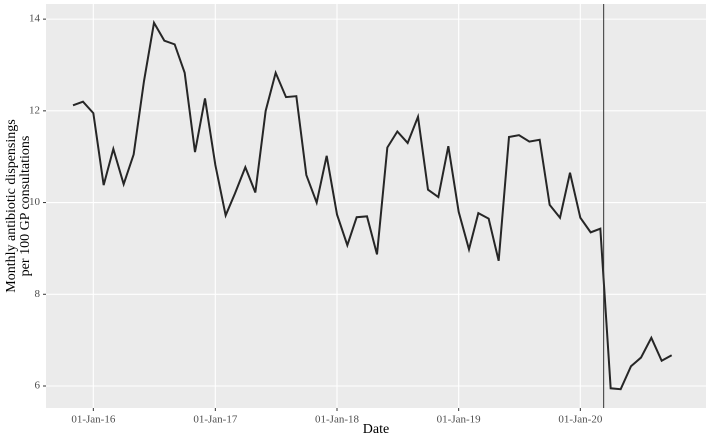 The width and height of the screenshot is (709, 443). Describe the element at coordinates (93, 420) in the screenshot. I see `x-tick-label: 01-Jan-16` at that location.